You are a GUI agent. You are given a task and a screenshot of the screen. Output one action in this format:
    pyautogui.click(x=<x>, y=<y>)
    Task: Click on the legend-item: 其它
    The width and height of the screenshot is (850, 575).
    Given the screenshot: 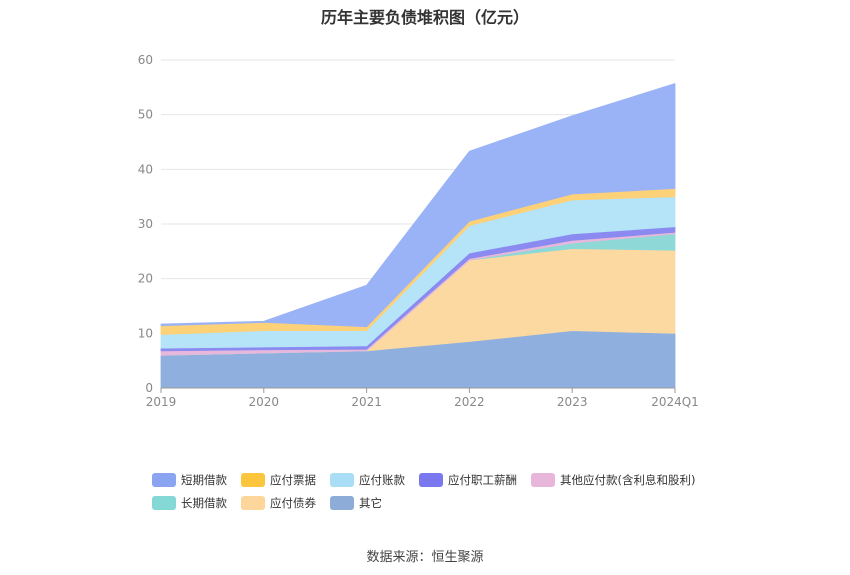 What is the action you would take?
    pyautogui.click(x=356, y=503)
    